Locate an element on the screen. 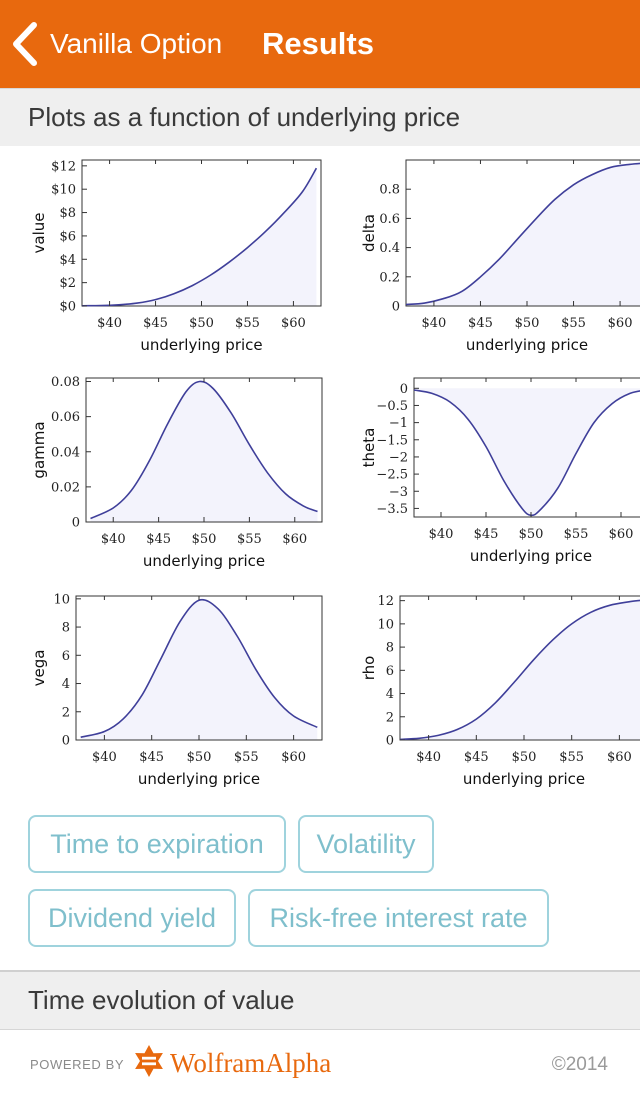  value-x-tick-label: $55 is located at coordinates (247, 323).